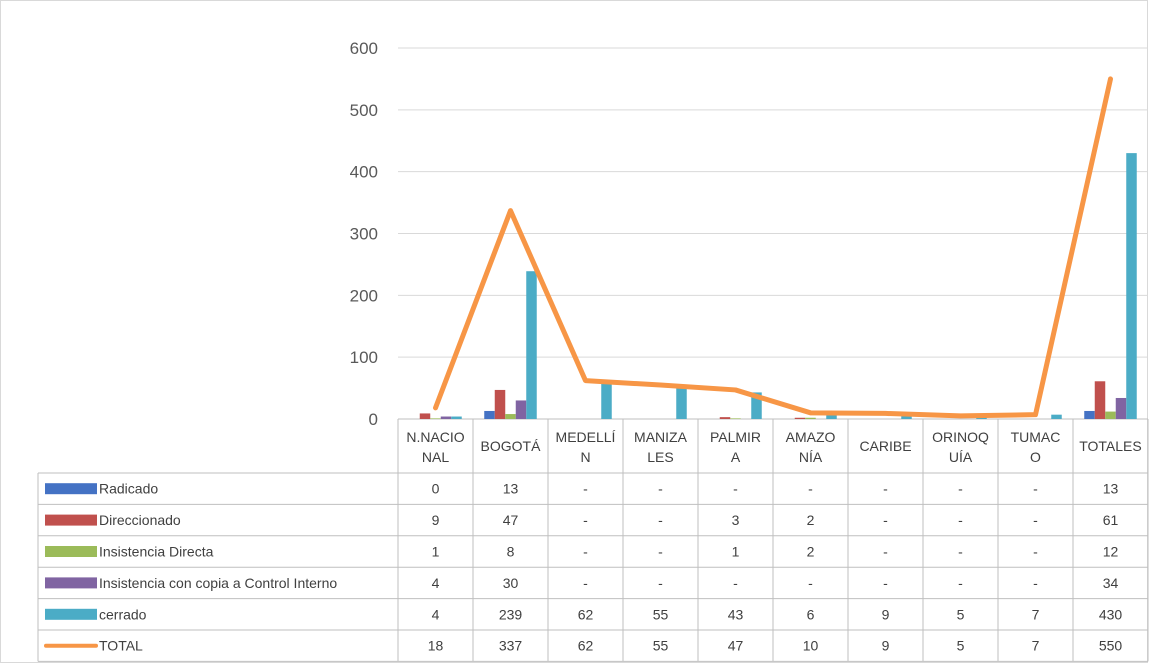 The height and width of the screenshot is (665, 1150). What do you see at coordinates (1111, 552) in the screenshot?
I see `table-cell: 12` at bounding box center [1111, 552].